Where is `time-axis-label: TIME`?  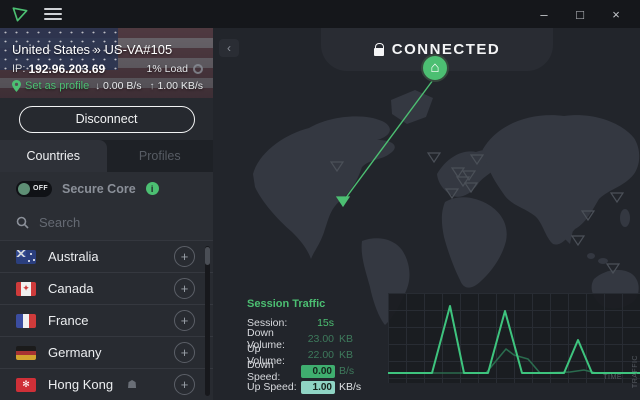 time-axis-label: TIME is located at coordinates (612, 377).